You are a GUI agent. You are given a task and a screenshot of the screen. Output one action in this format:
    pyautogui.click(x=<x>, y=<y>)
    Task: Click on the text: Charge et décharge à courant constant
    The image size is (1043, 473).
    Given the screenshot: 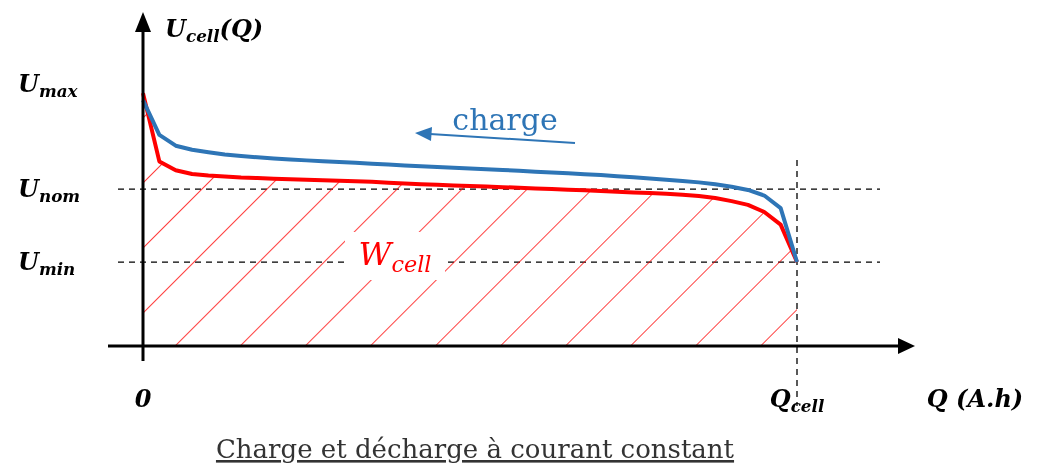 What is the action you would take?
    pyautogui.click(x=475, y=449)
    